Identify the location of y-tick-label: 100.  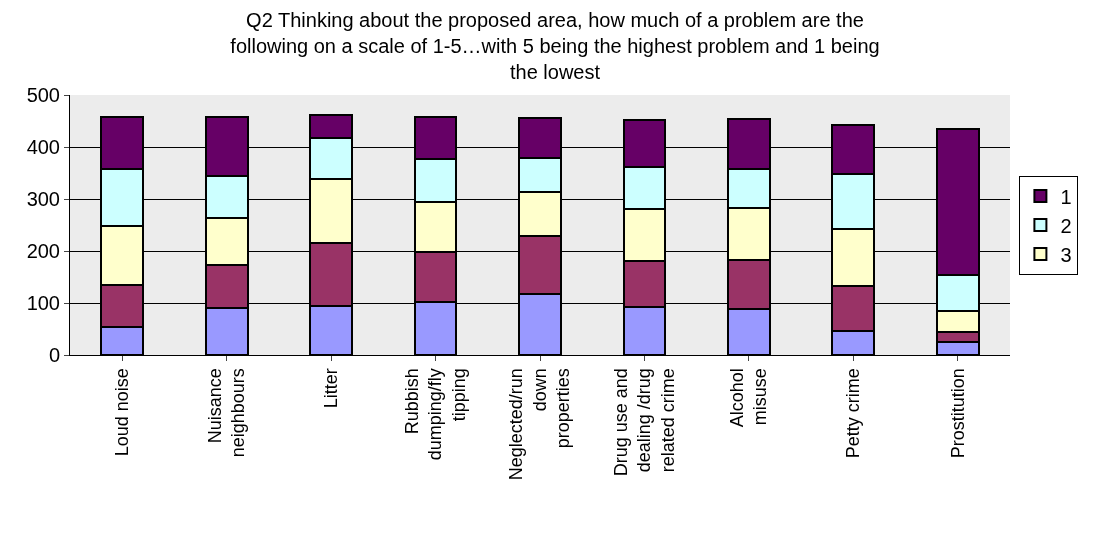
(43, 303).